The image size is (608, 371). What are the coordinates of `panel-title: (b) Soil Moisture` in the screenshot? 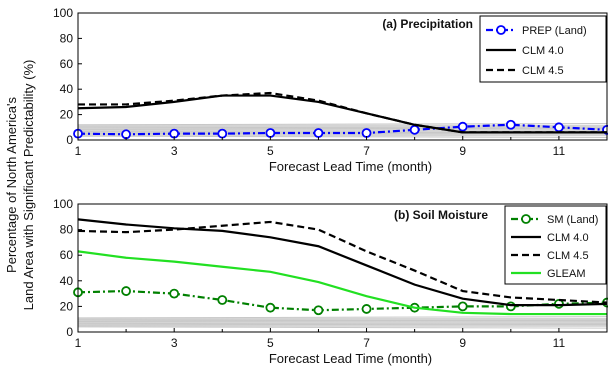 It's located at (441, 215).